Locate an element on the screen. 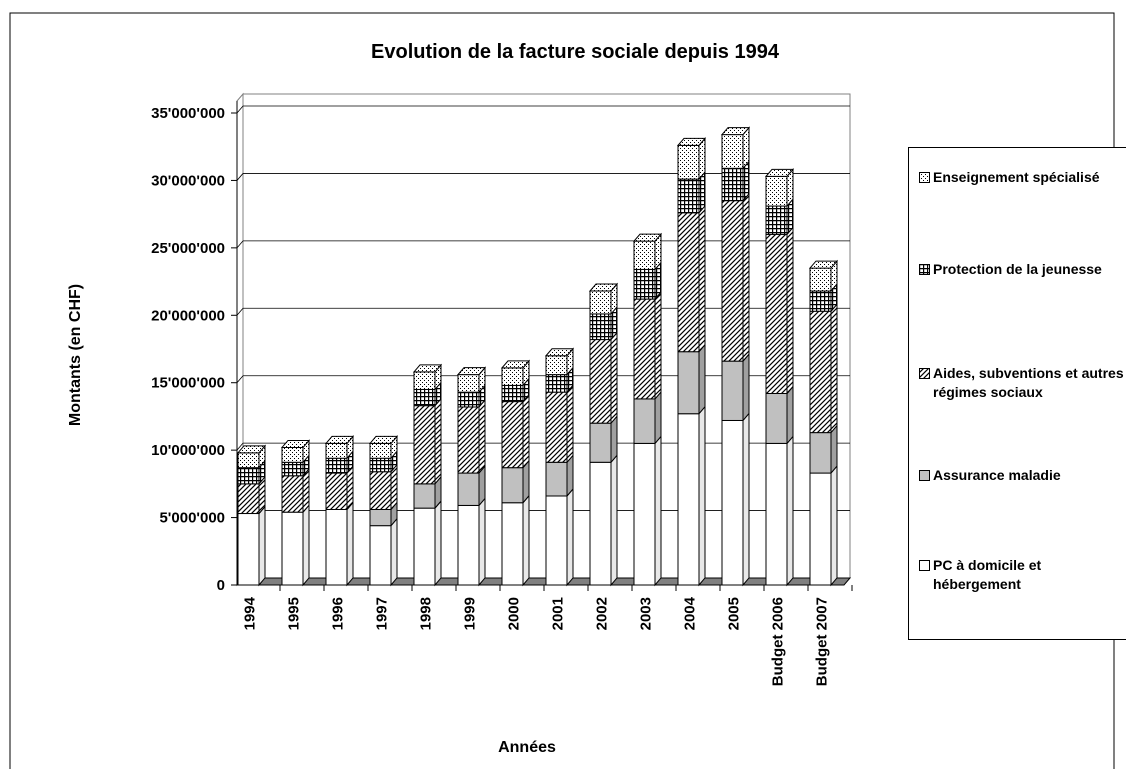 Image resolution: width=1126 pixels, height=769 pixels. y-tick-label: 35'000'000 is located at coordinates (188, 113).